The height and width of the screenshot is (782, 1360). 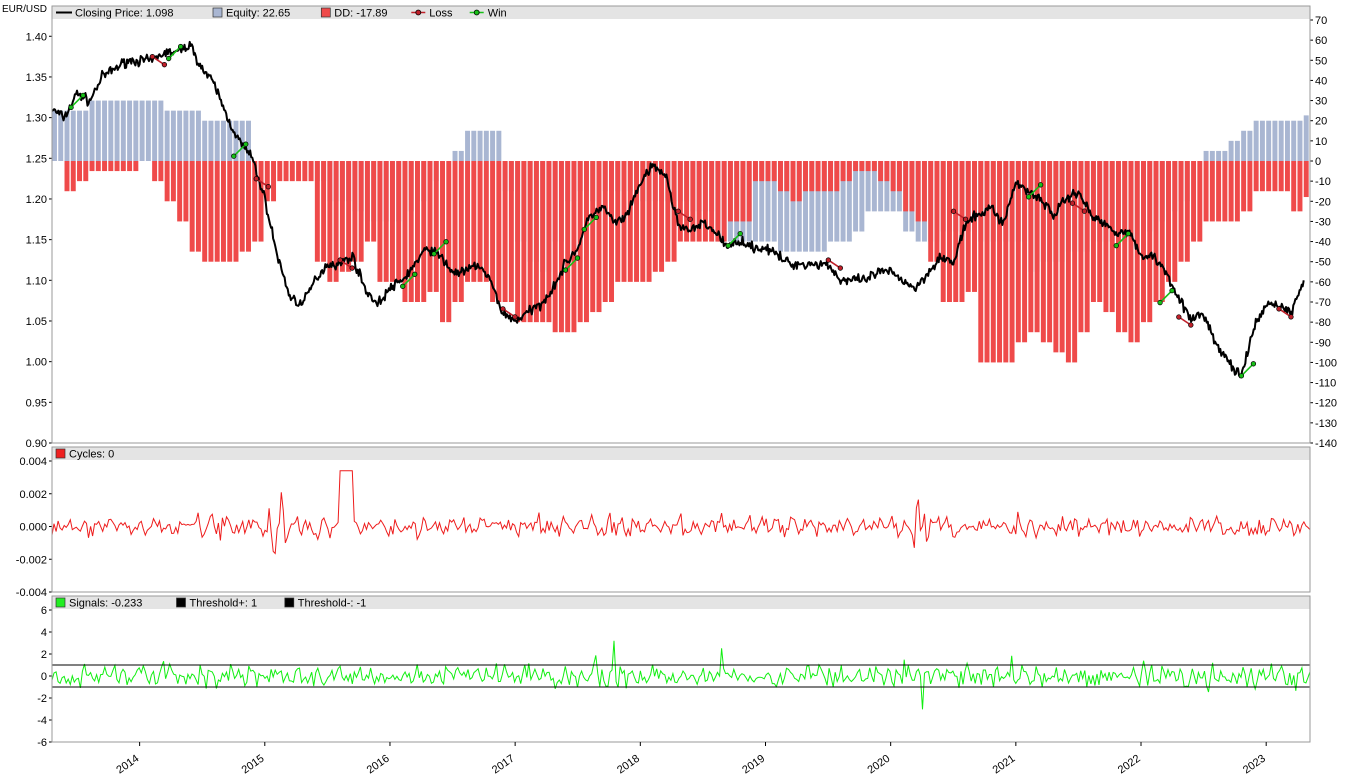 I want to click on right-tick-label: 30, so click(x=1321, y=102).